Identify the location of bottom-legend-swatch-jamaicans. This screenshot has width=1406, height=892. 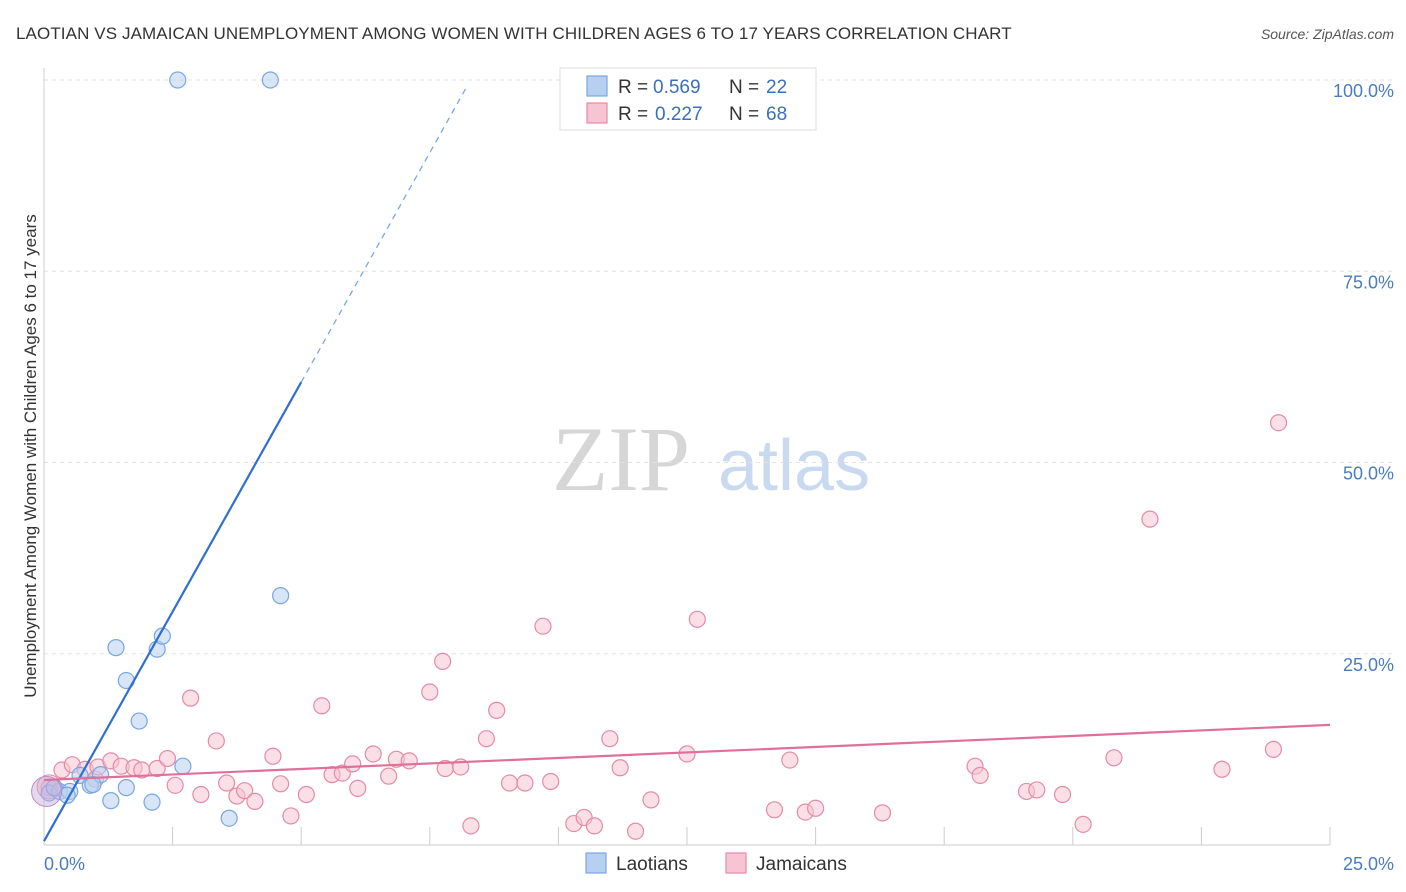
(736, 863).